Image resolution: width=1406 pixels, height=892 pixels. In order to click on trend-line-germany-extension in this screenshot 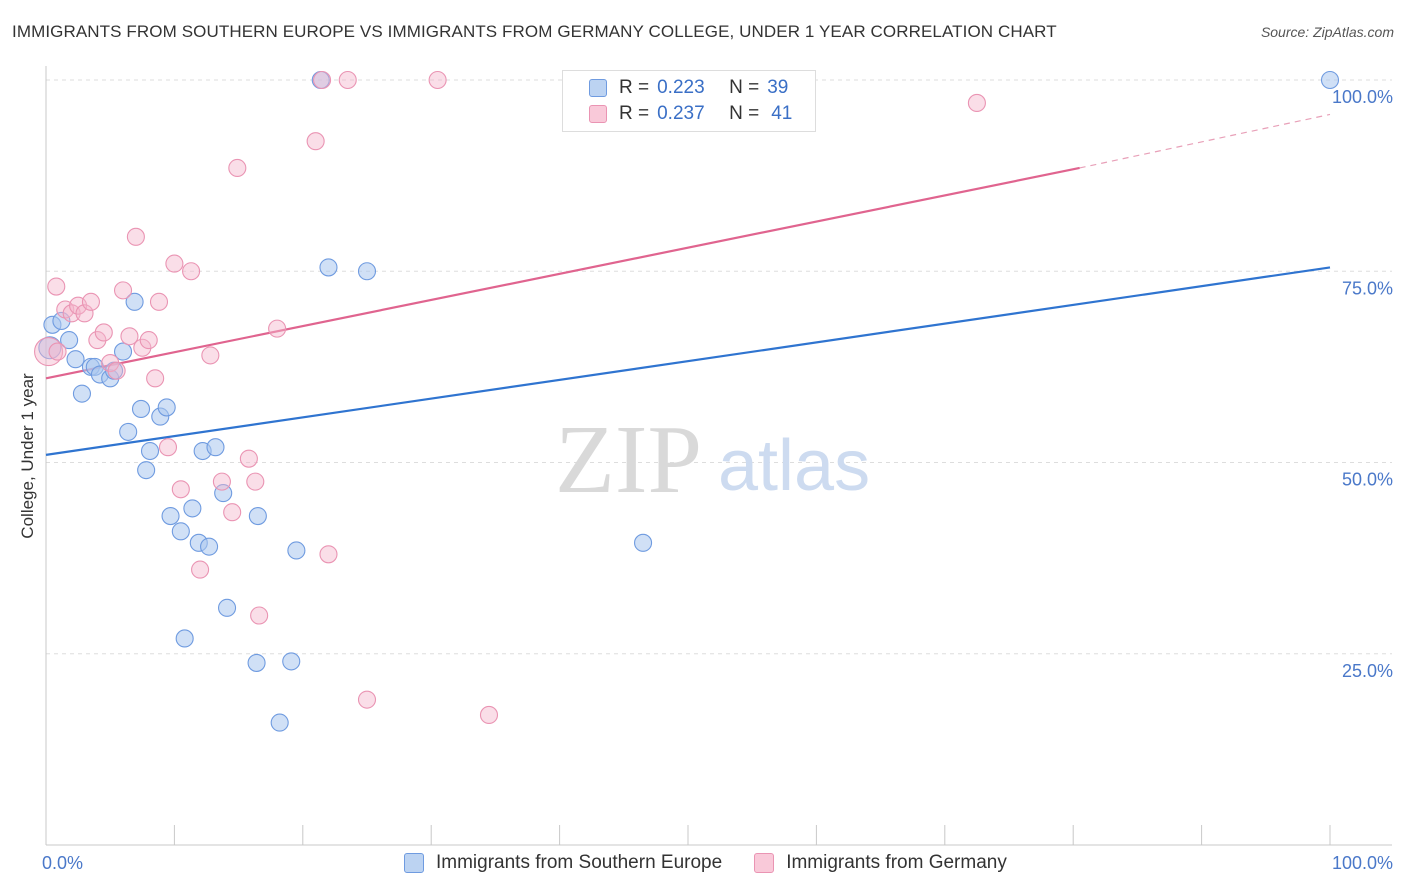, I will do `click(1205, 141)`.